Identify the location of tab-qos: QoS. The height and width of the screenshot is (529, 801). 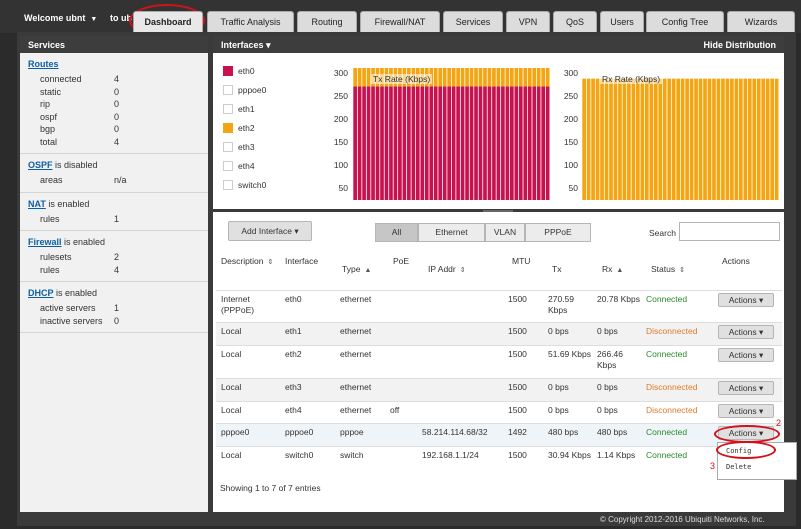
(575, 21).